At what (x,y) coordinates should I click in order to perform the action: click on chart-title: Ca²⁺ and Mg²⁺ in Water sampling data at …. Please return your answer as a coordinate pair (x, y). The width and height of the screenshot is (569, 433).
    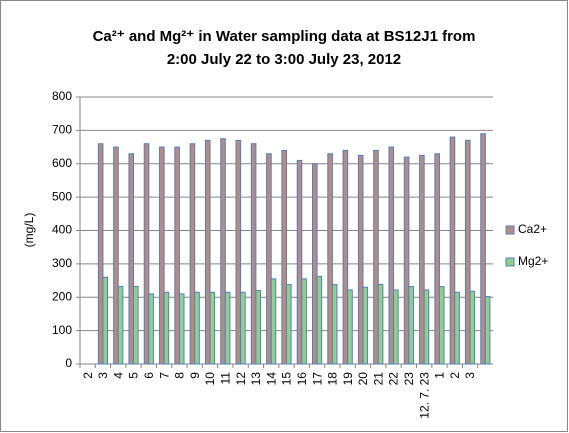
    Looking at the image, I should click on (284, 36).